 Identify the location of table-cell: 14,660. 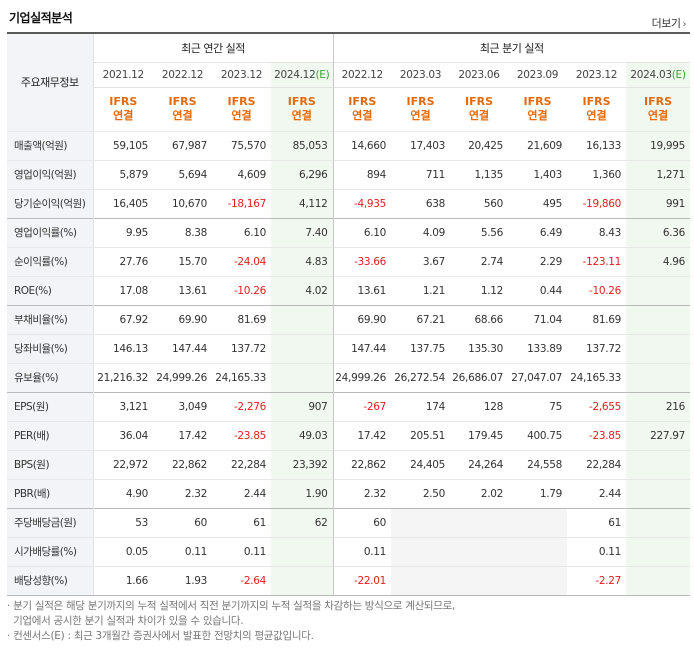
(362, 145).